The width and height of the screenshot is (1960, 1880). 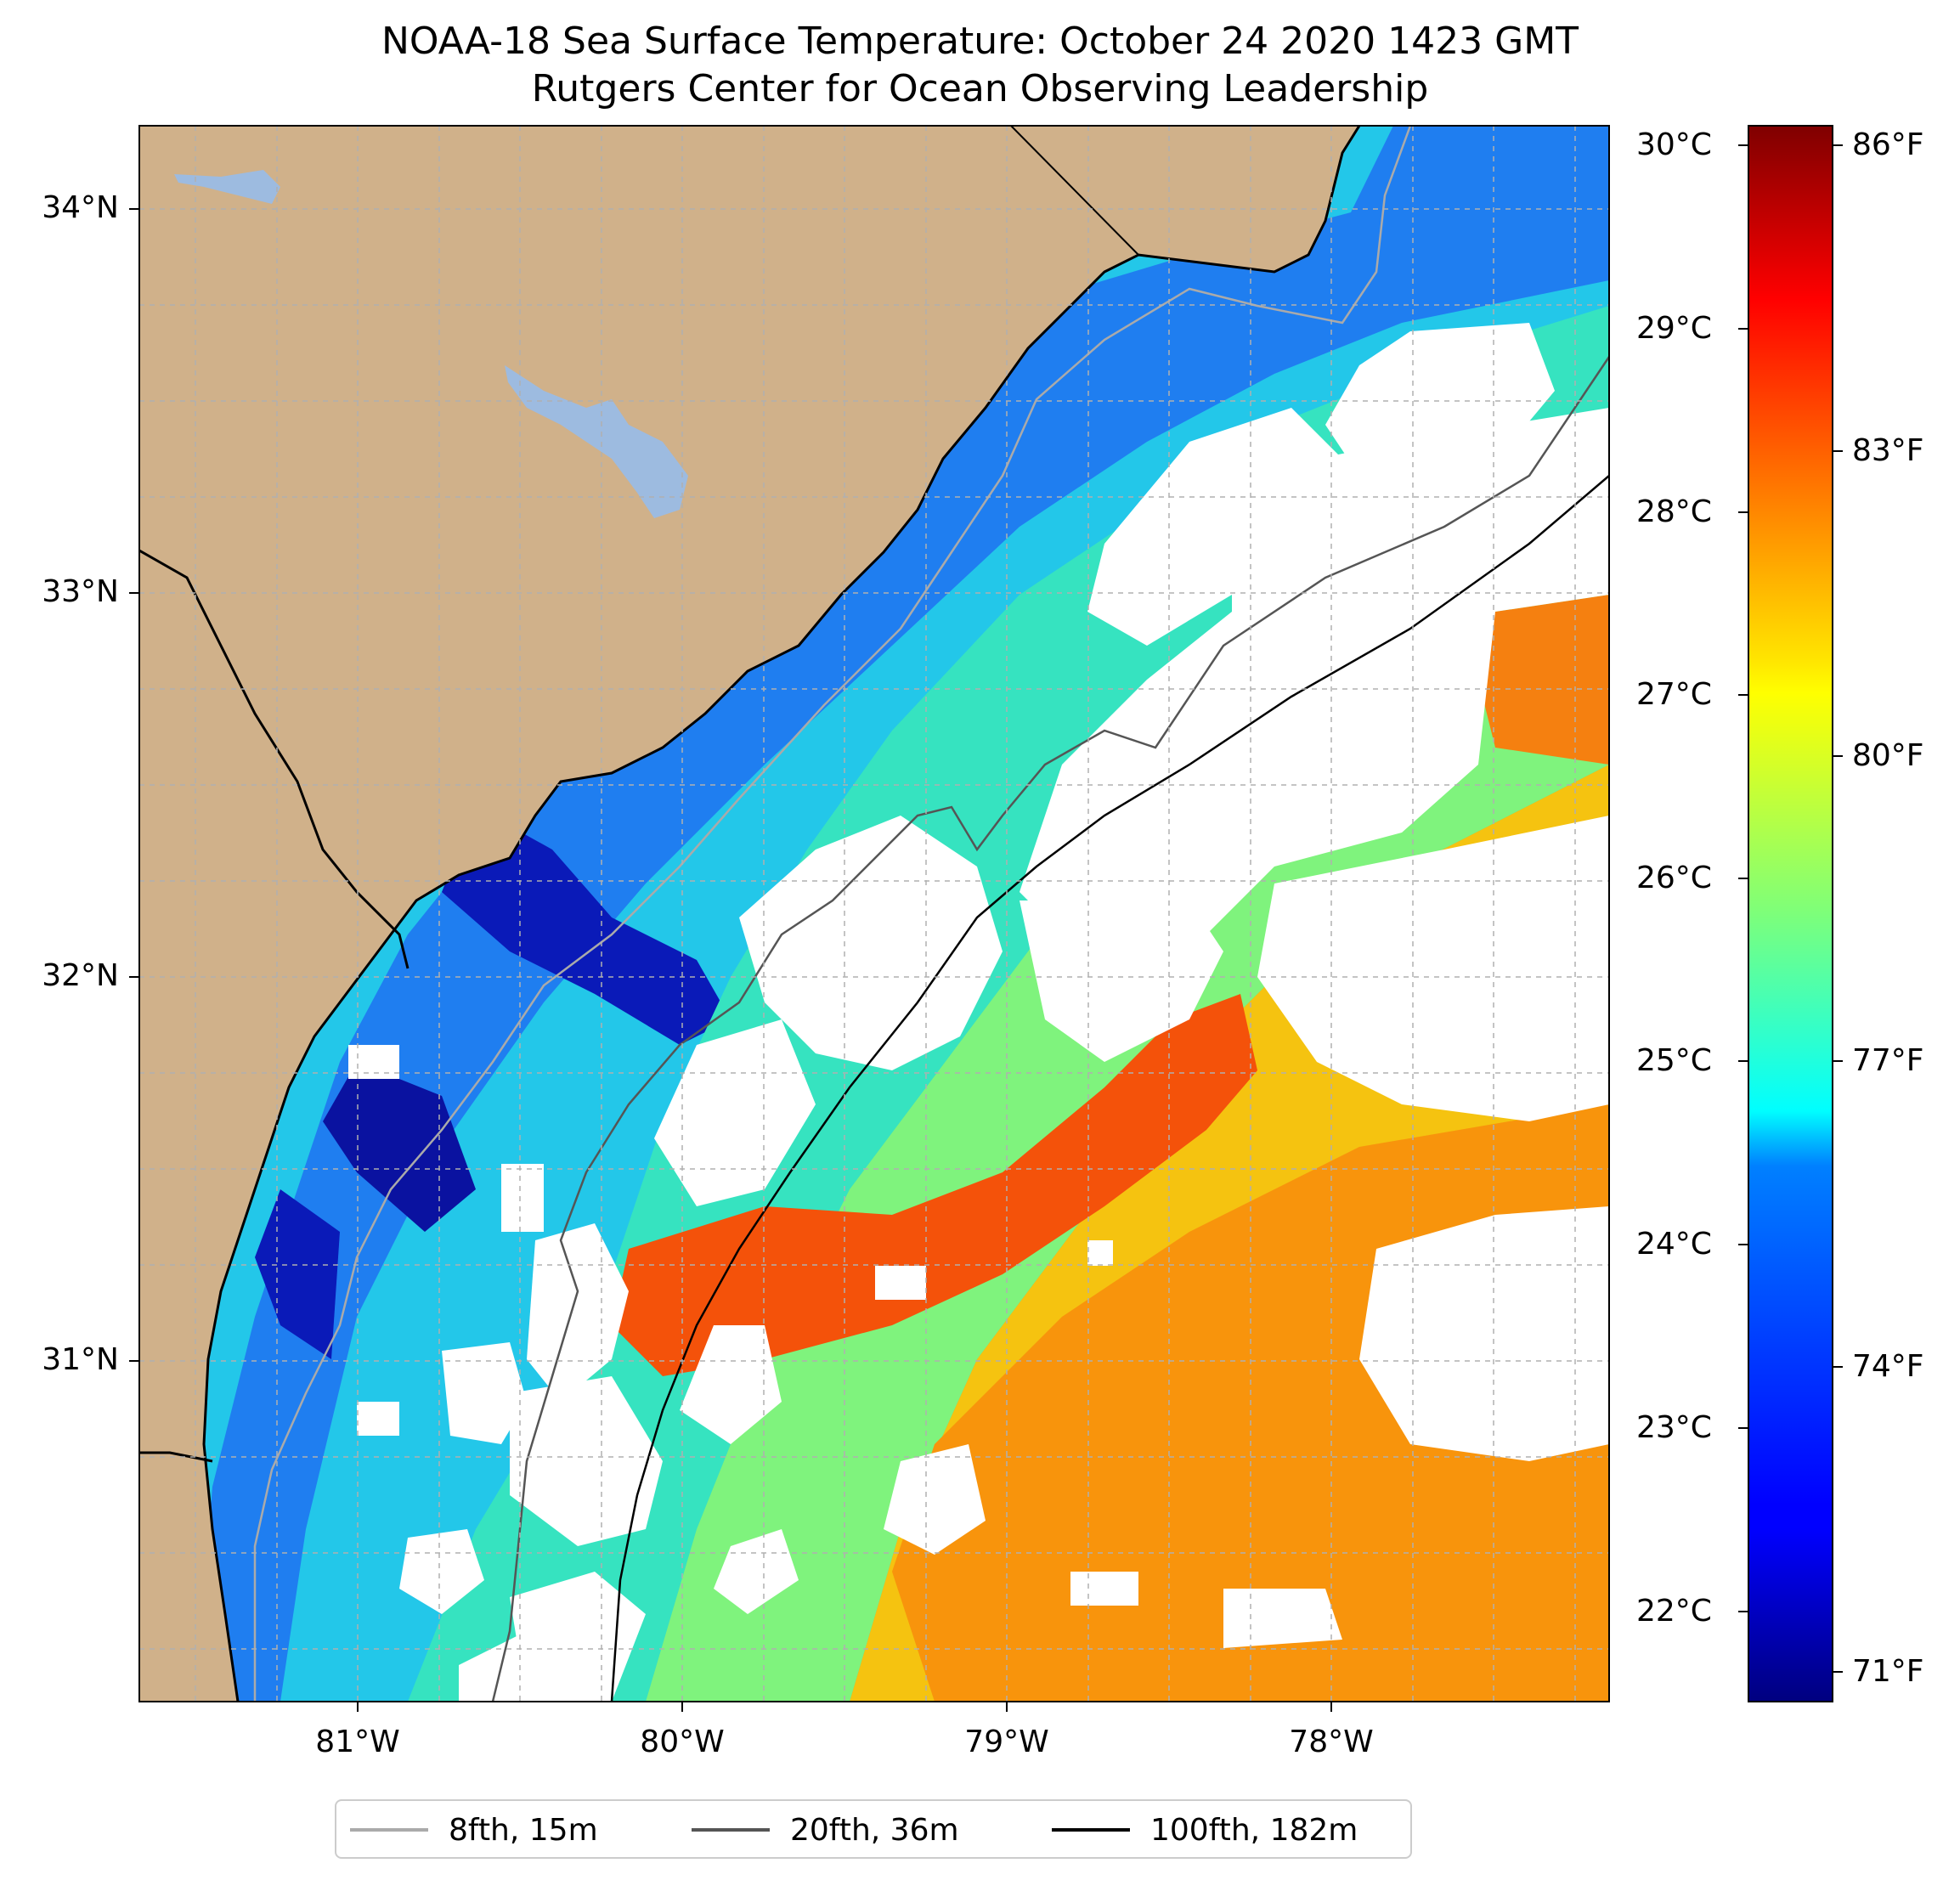 I want to click on sst-cold-patches, so click(x=586, y=926).